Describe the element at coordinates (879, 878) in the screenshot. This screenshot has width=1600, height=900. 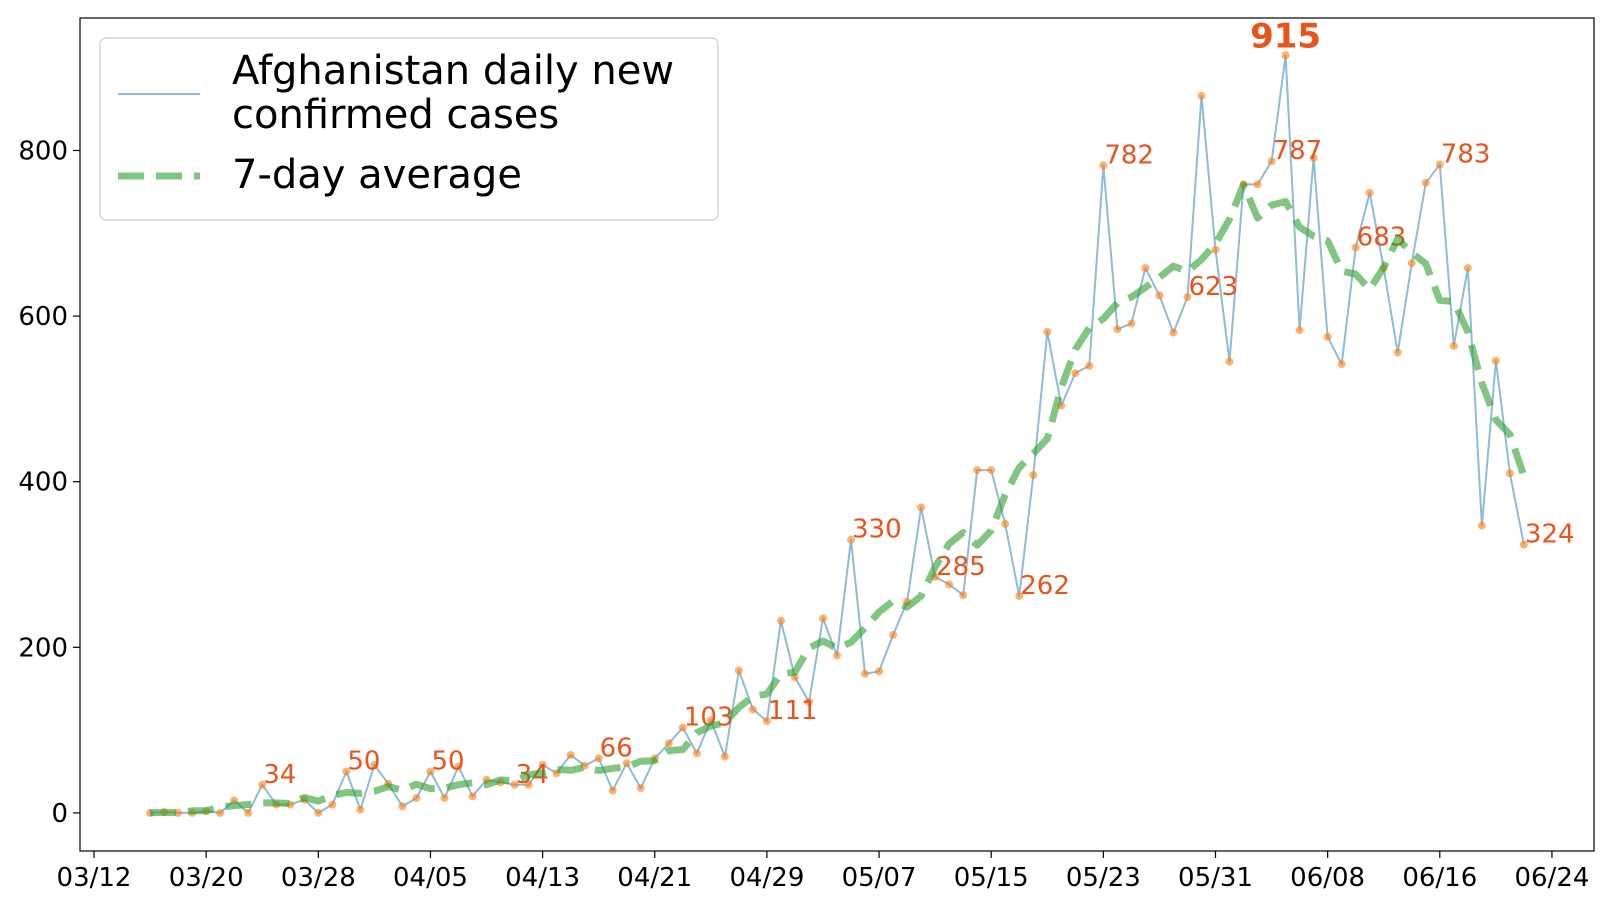
I see `x-tick-label: 05/07` at that location.